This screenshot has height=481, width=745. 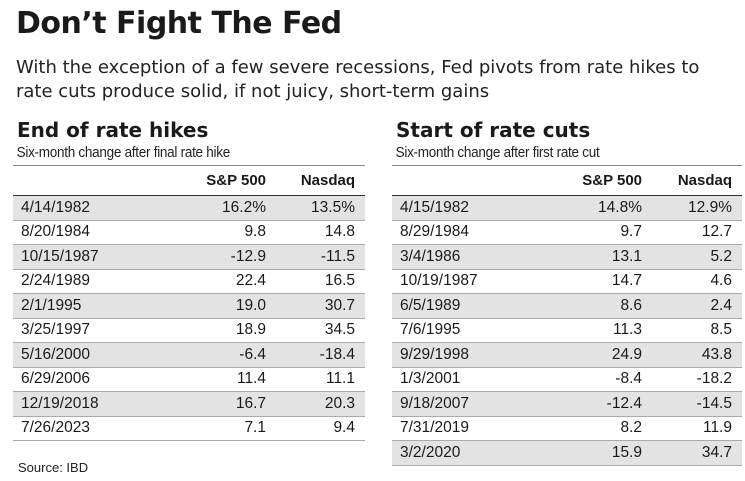 What do you see at coordinates (567, 453) in the screenshot?
I see `table-row: 3/2/2020 15.9 34.7` at bounding box center [567, 453].